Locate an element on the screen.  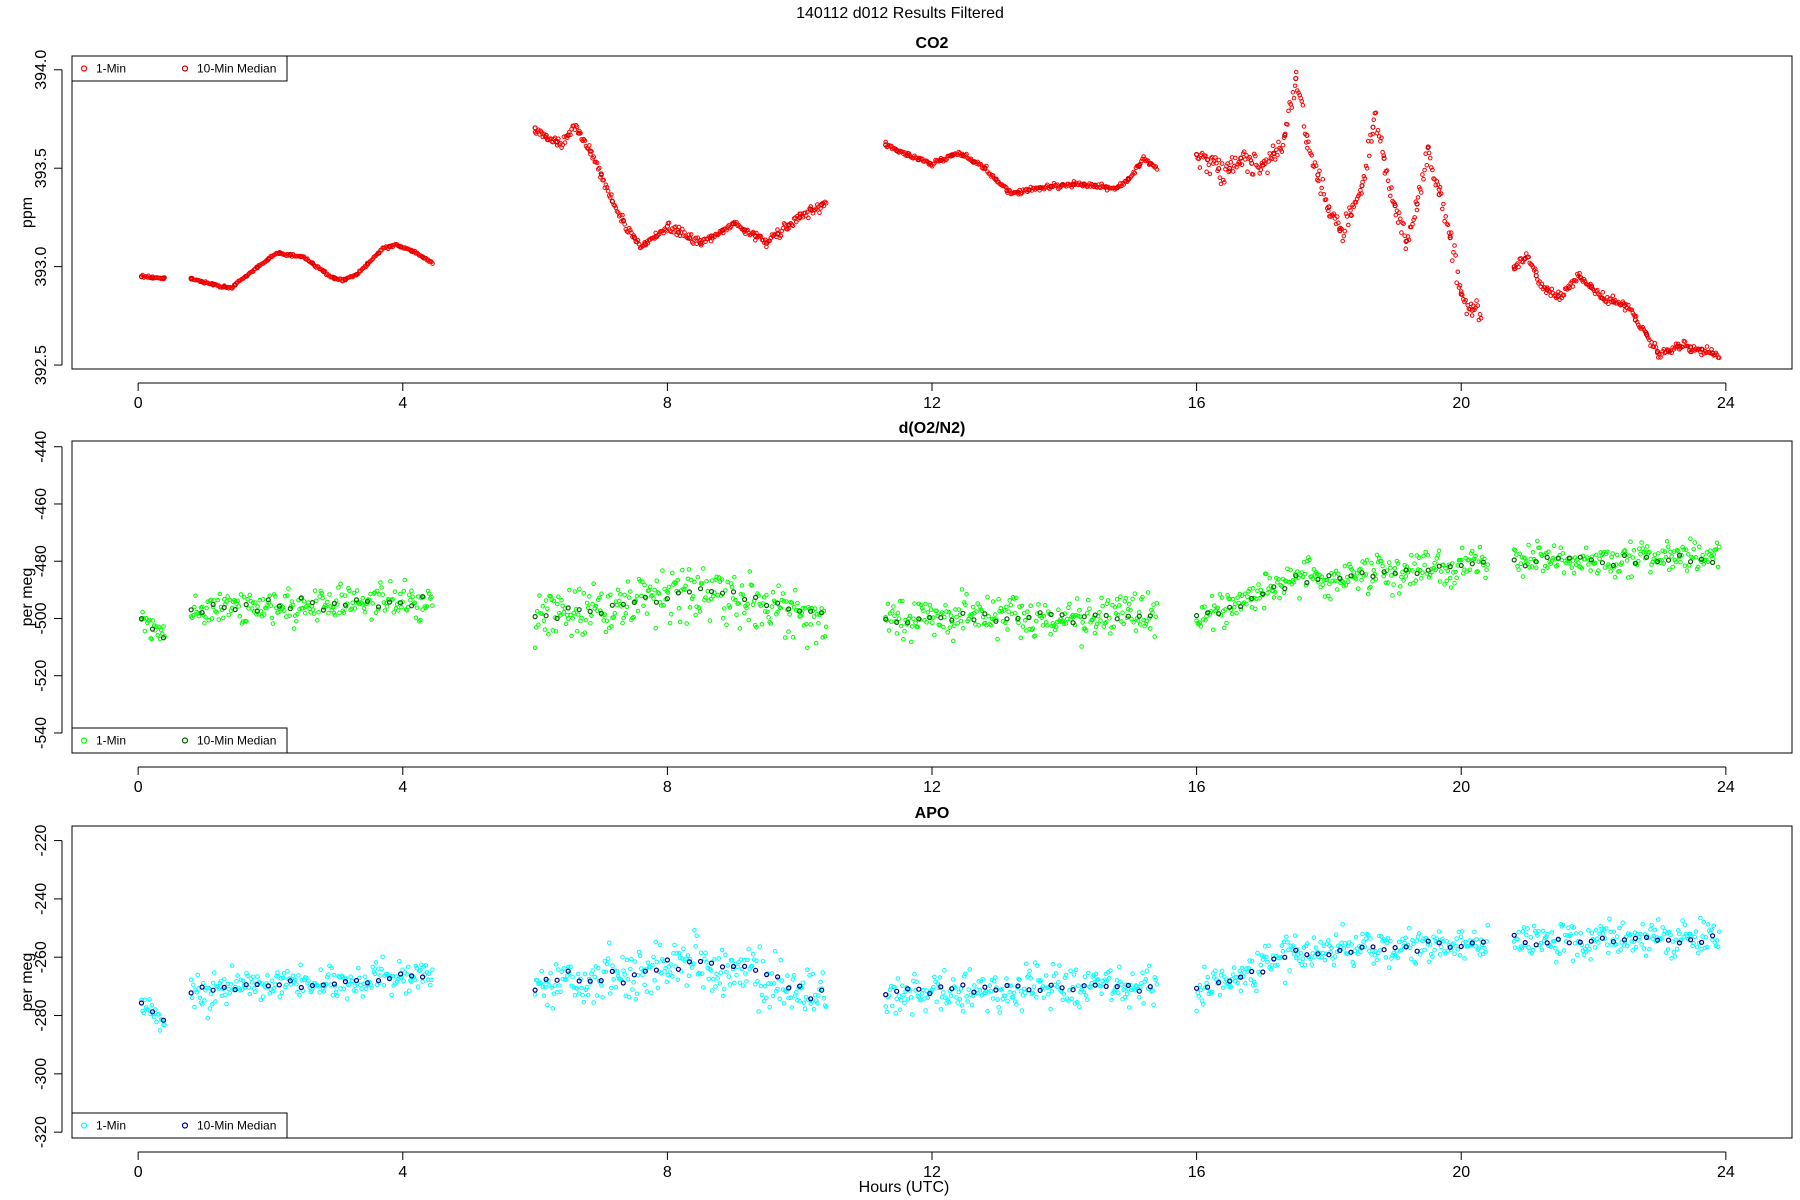
legend: 1-Min 10-Min Median is located at coordinates (179, 740).